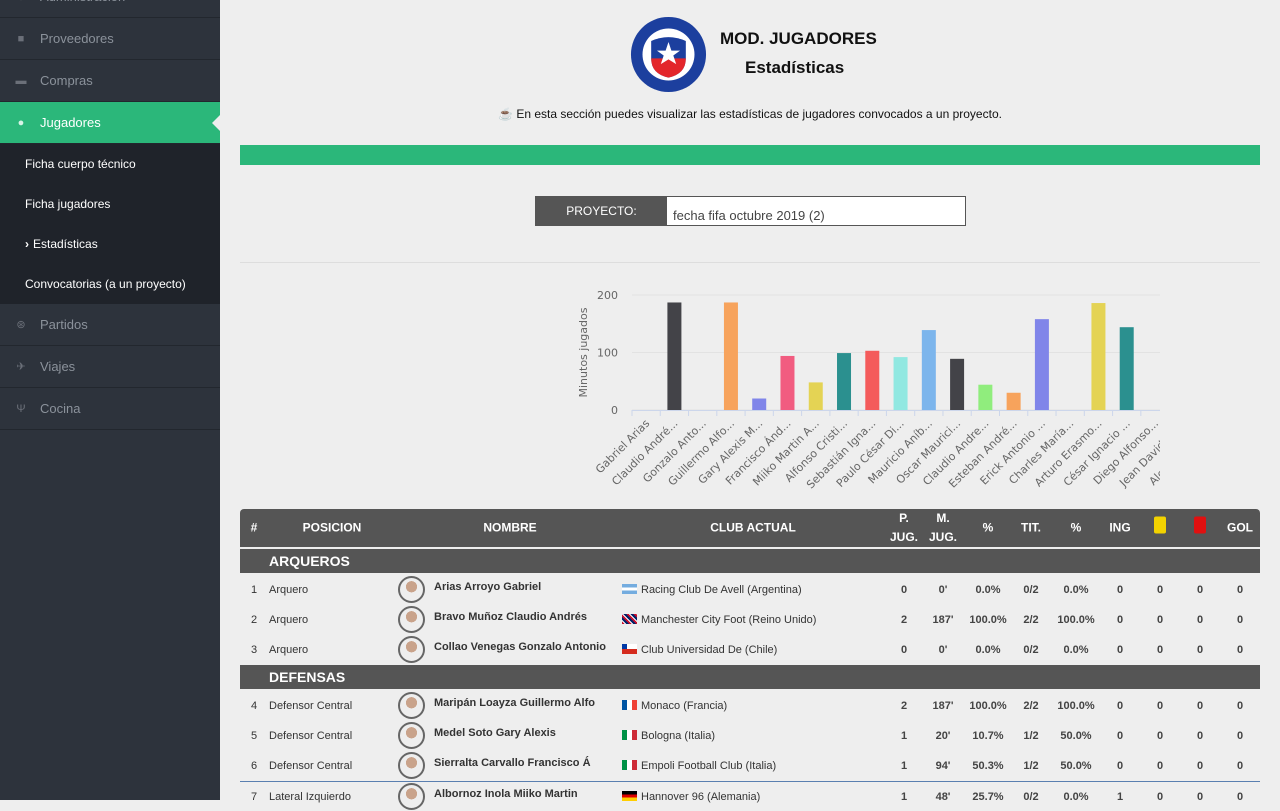  What do you see at coordinates (607, 295) in the screenshot?
I see `y-tick-label: 200` at bounding box center [607, 295].